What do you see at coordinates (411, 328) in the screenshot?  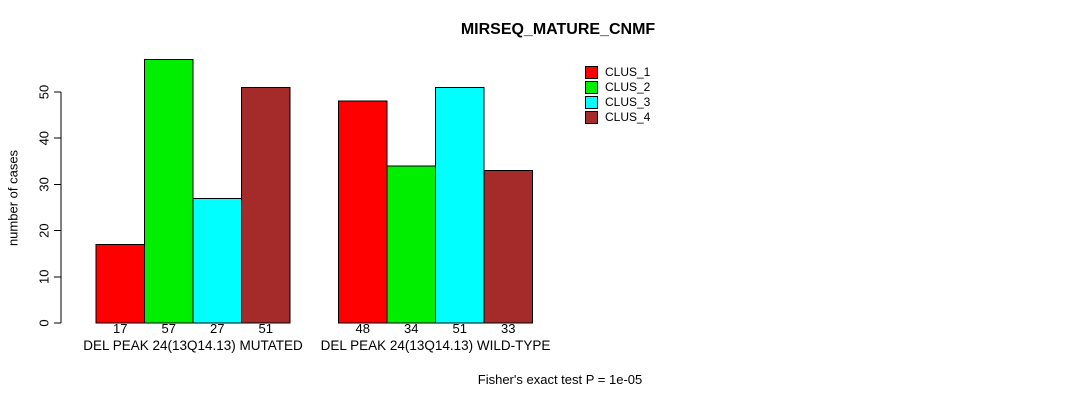 I see `bar-value-label: 34` at bounding box center [411, 328].